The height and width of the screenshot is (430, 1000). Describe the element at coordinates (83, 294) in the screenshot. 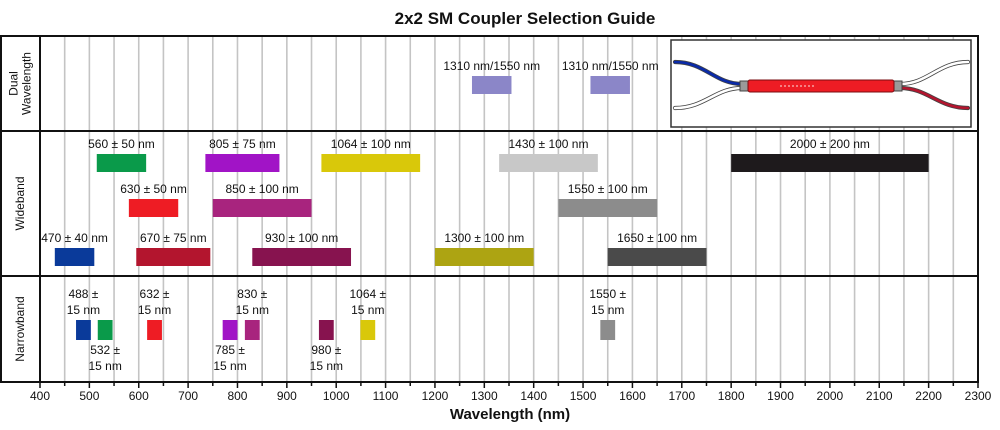

I see `bar-label: 488 ±` at that location.